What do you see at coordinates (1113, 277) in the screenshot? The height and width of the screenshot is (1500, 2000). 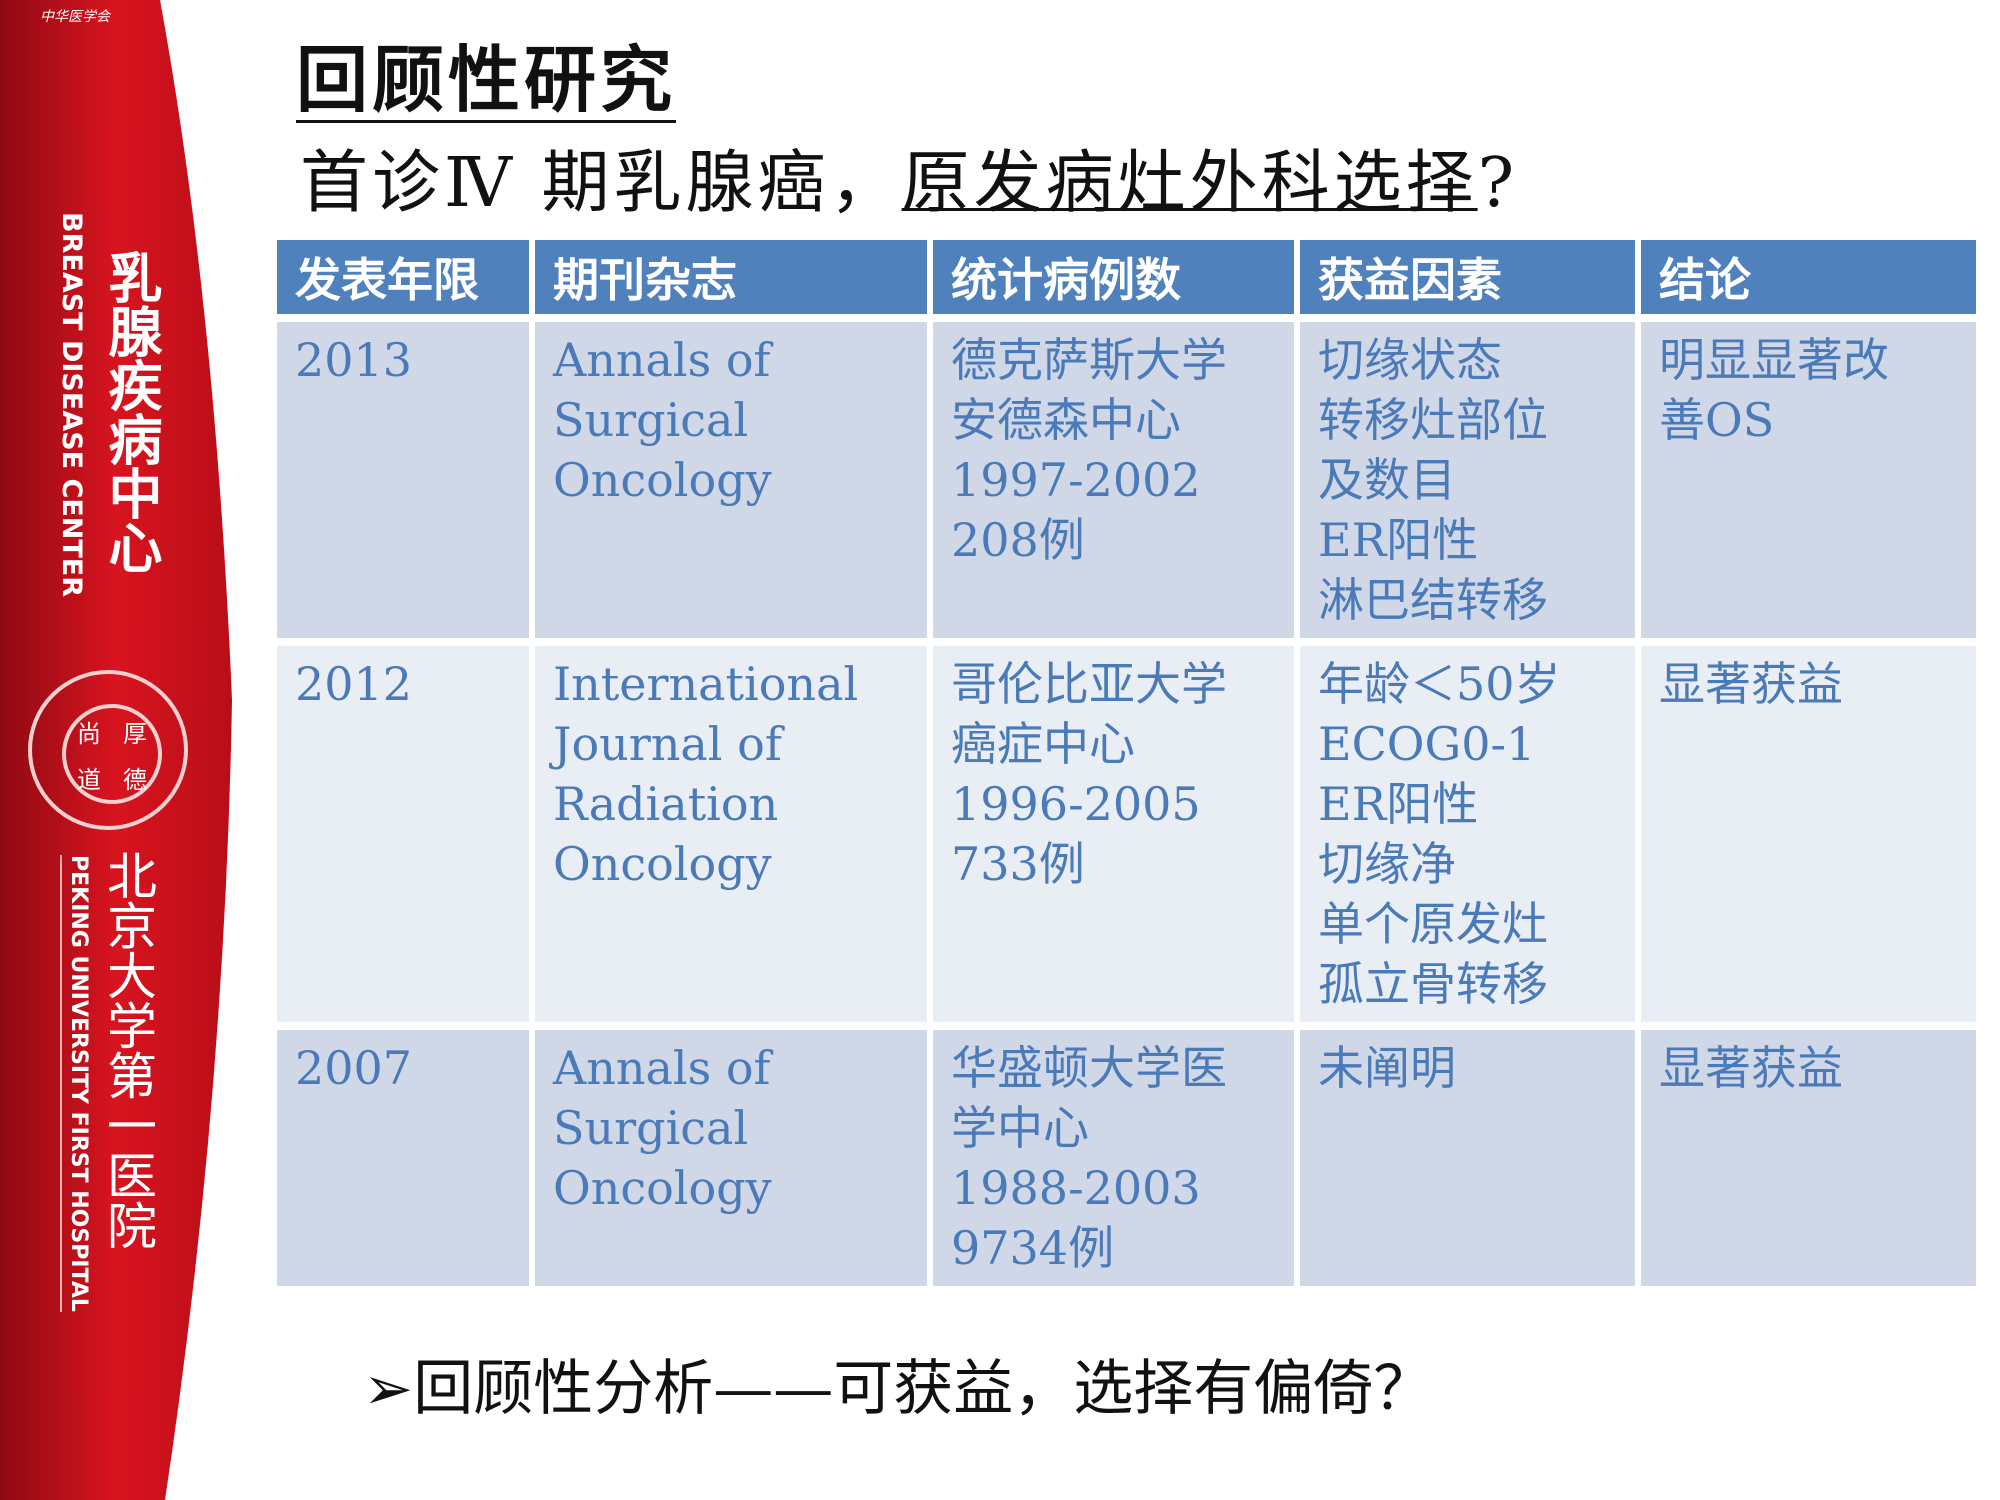 I see `header-cases: 统计病例数` at bounding box center [1113, 277].